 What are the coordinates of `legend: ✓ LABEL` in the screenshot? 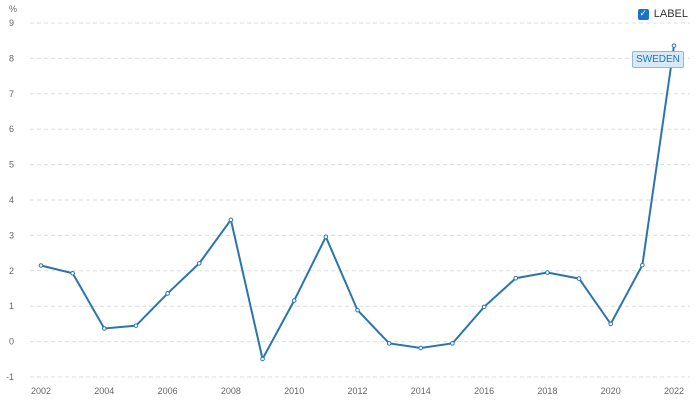 It's located at (662, 14).